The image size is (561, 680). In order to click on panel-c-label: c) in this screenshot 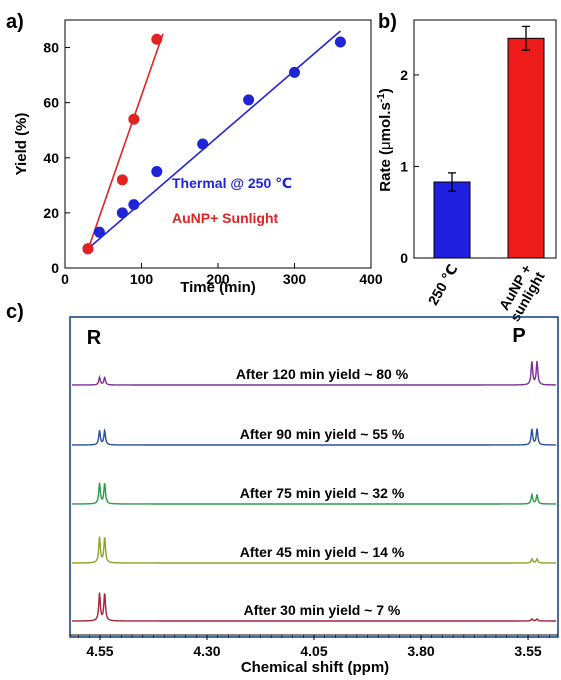, I will do `click(15, 312)`.